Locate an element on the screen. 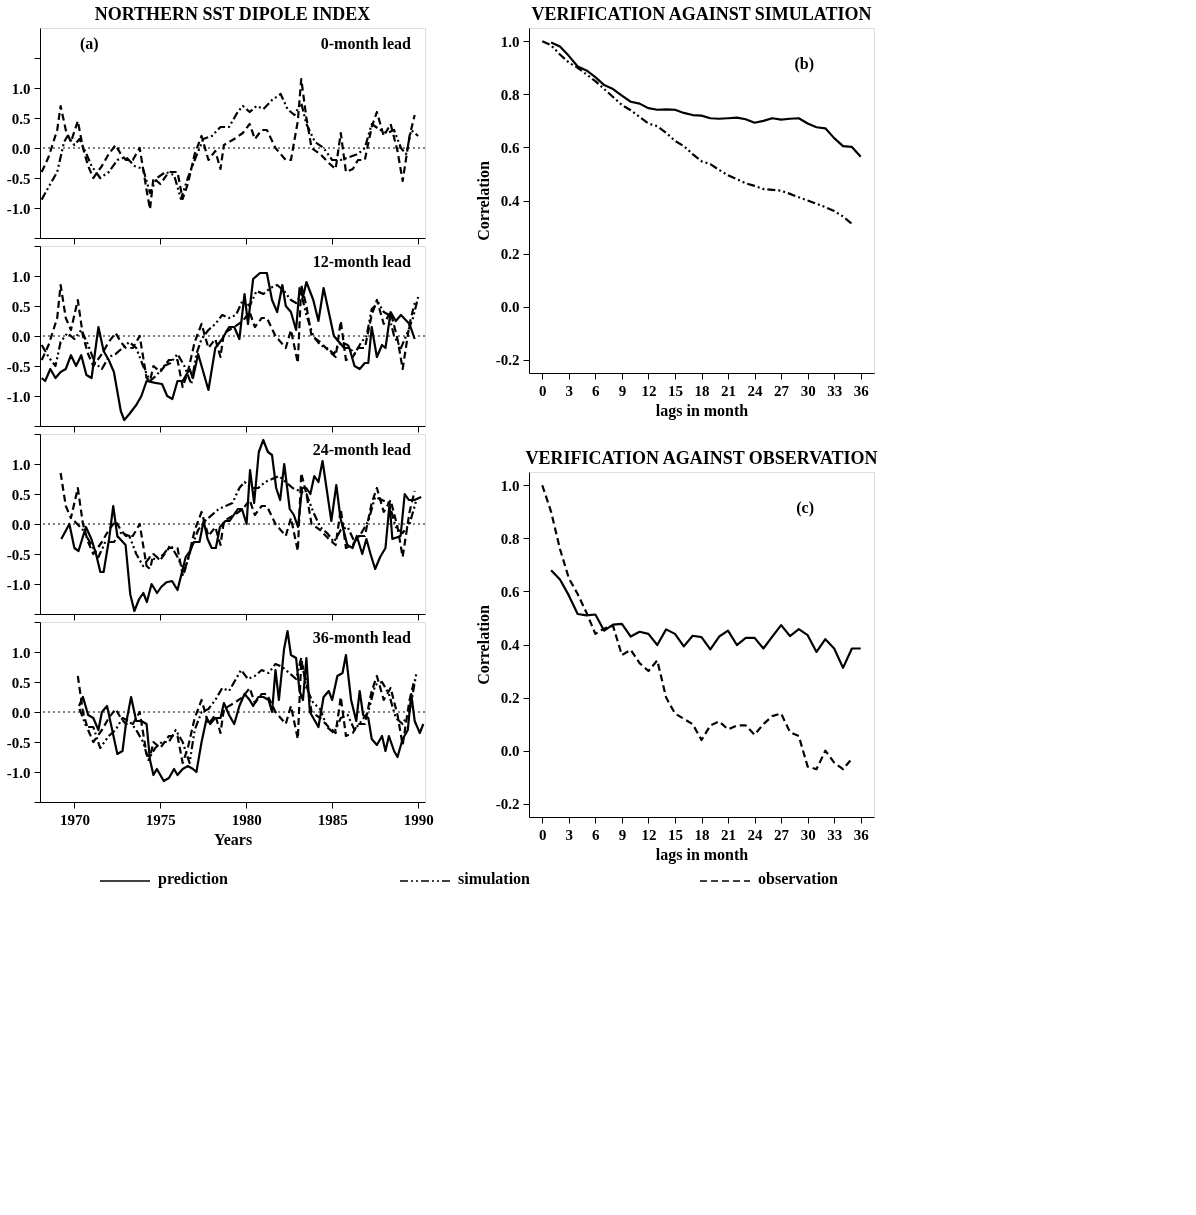  x-tick-label: 1980 is located at coordinates (246, 819).